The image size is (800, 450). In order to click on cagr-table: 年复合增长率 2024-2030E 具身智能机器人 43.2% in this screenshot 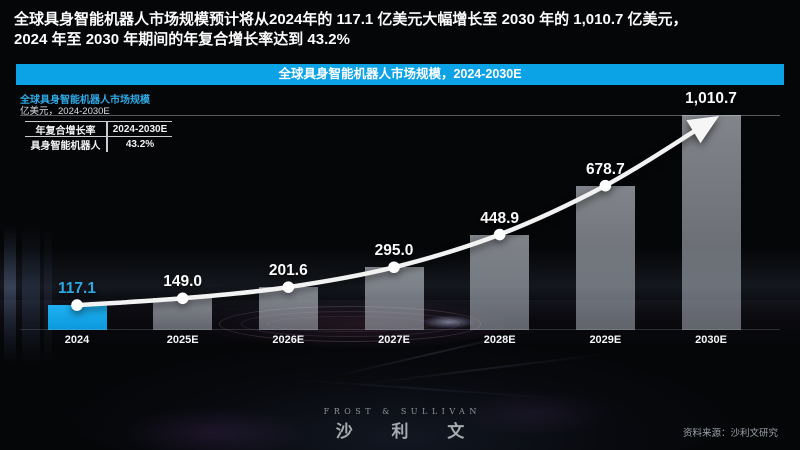, I will do `click(98, 136)`.